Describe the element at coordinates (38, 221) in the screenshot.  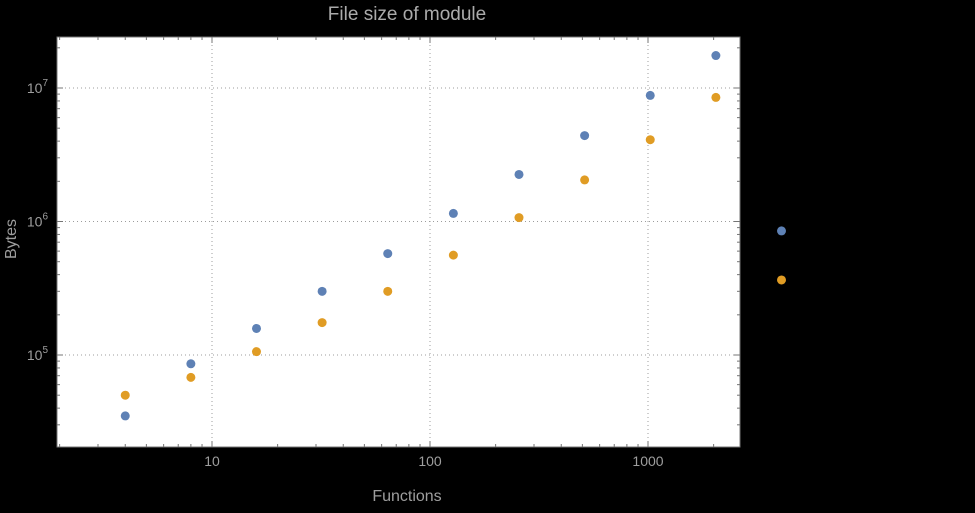
I see `y-tick-label: 10⁶` at that location.